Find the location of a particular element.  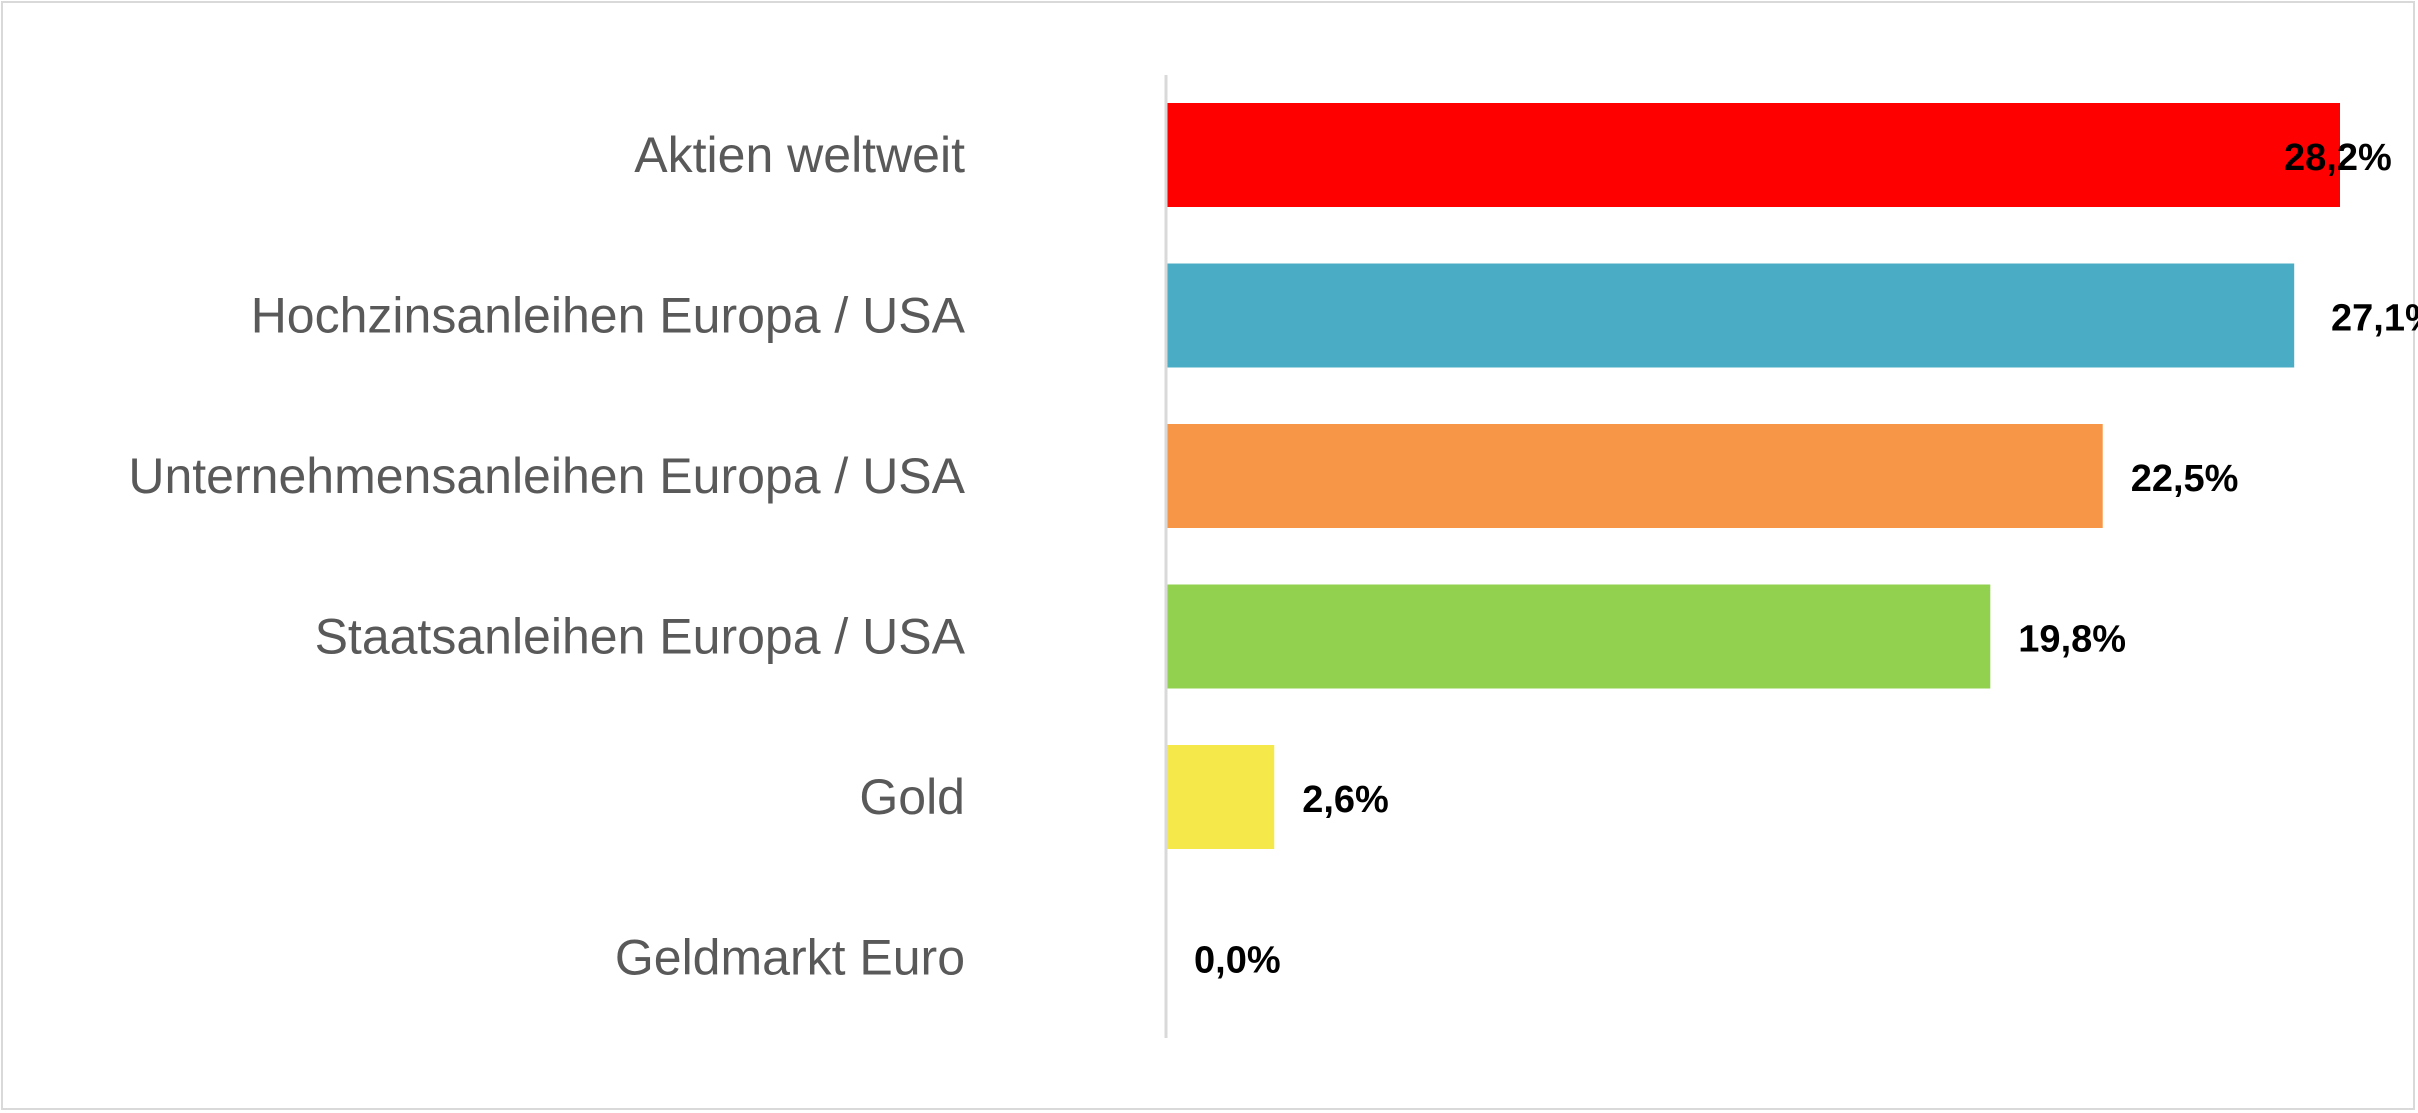

category-label-3: Staatsanleihen Europa / USA is located at coordinates (640, 637).